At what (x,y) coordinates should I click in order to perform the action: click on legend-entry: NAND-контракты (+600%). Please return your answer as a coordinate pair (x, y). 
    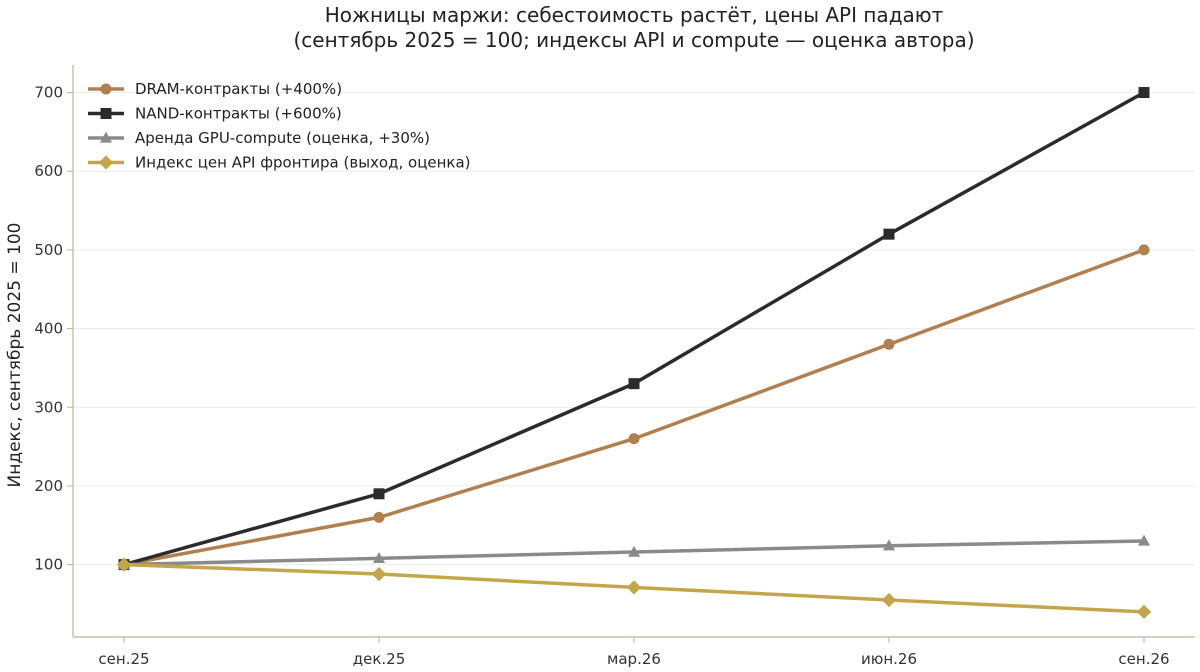
    Looking at the image, I should click on (215, 114).